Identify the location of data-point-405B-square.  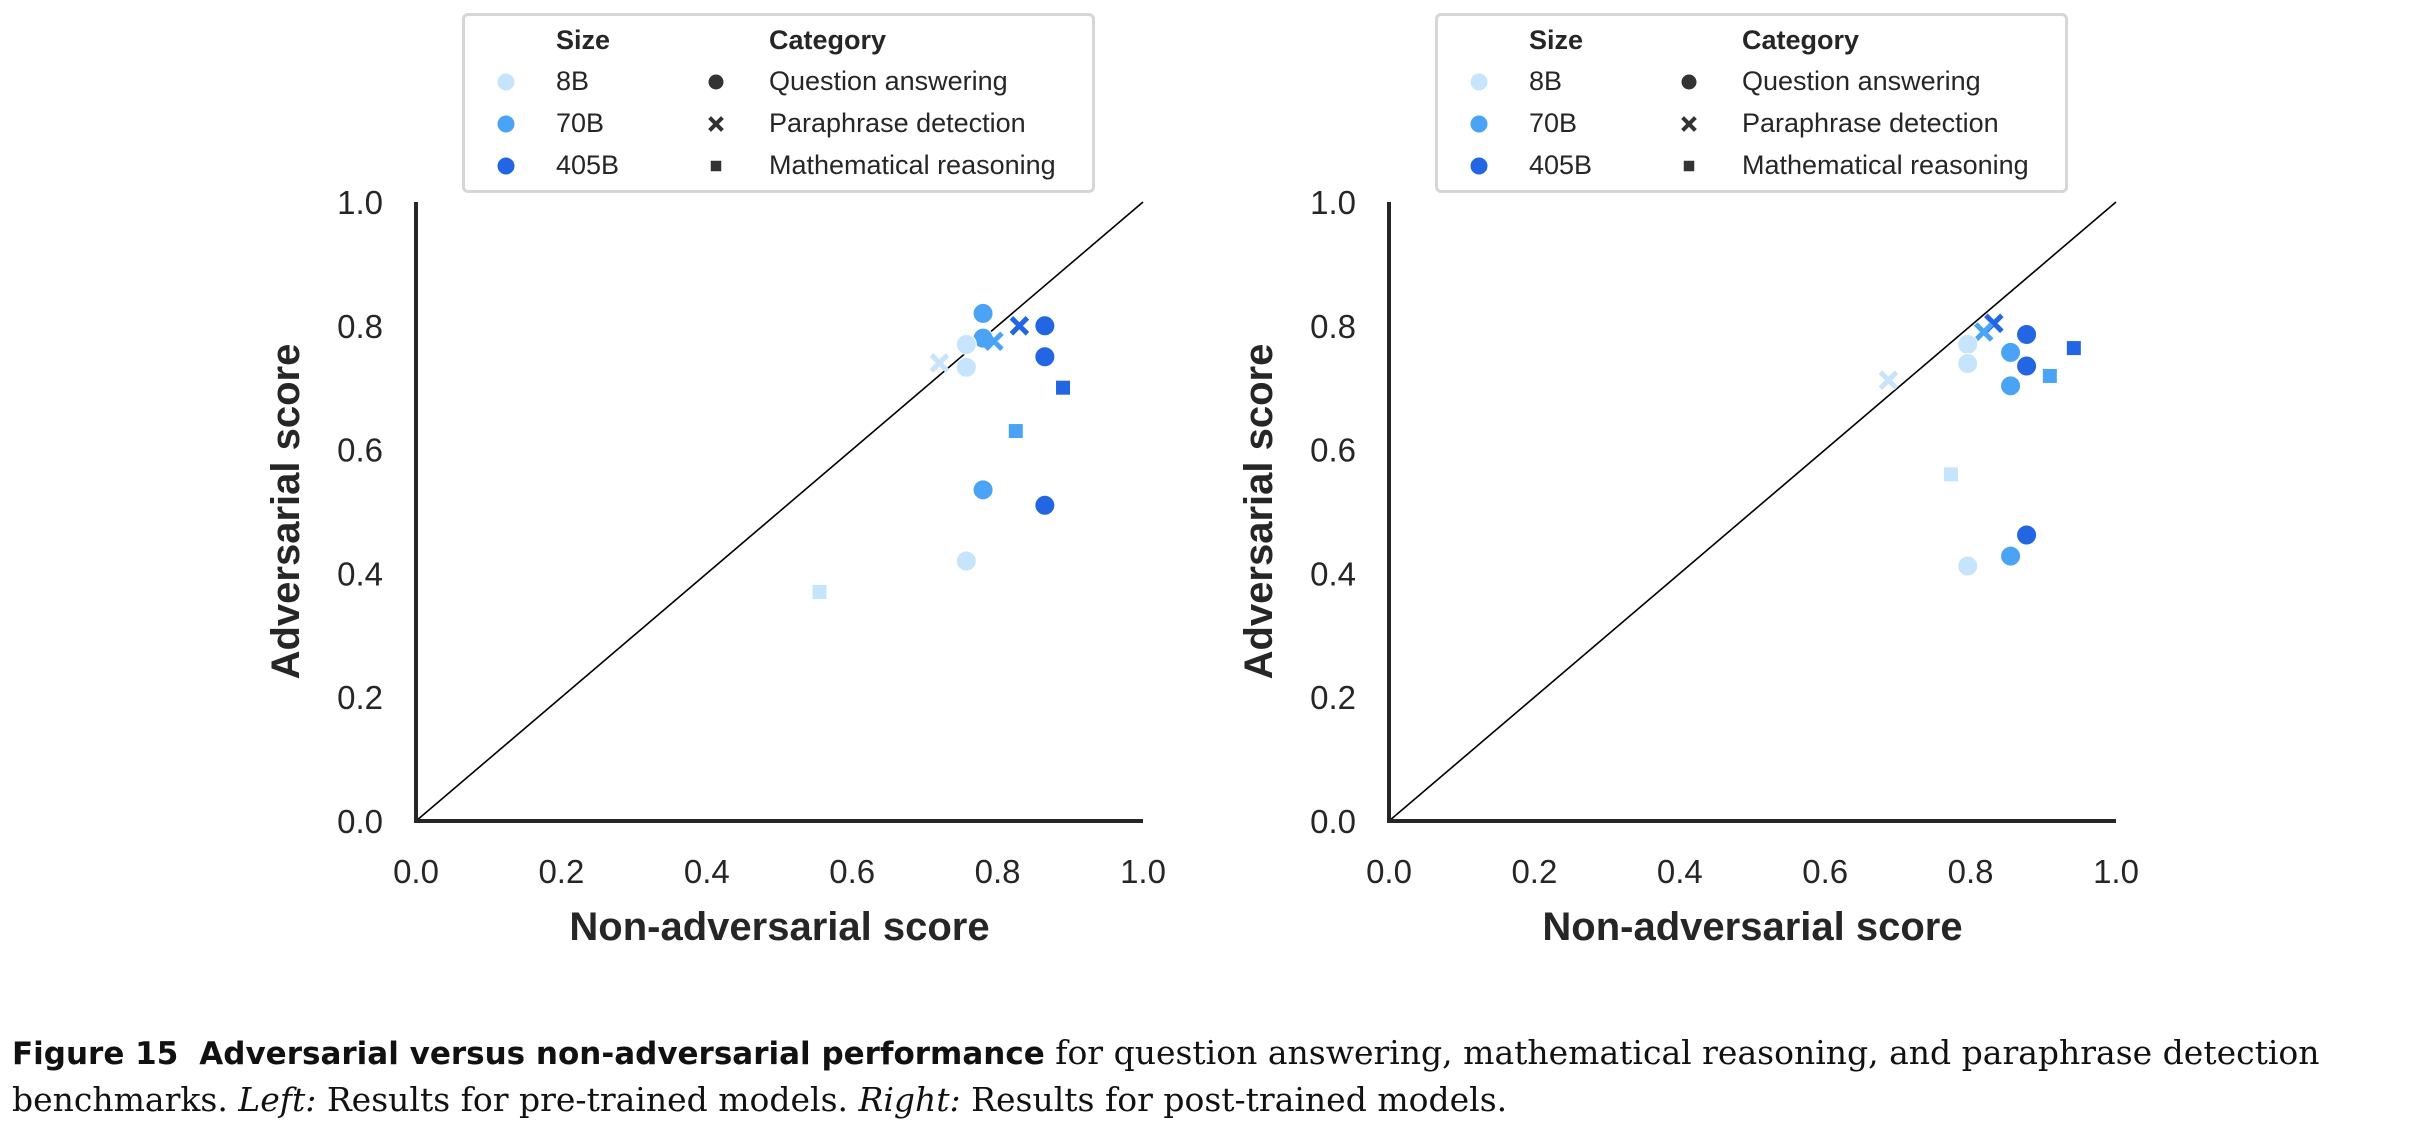
(1063, 387).